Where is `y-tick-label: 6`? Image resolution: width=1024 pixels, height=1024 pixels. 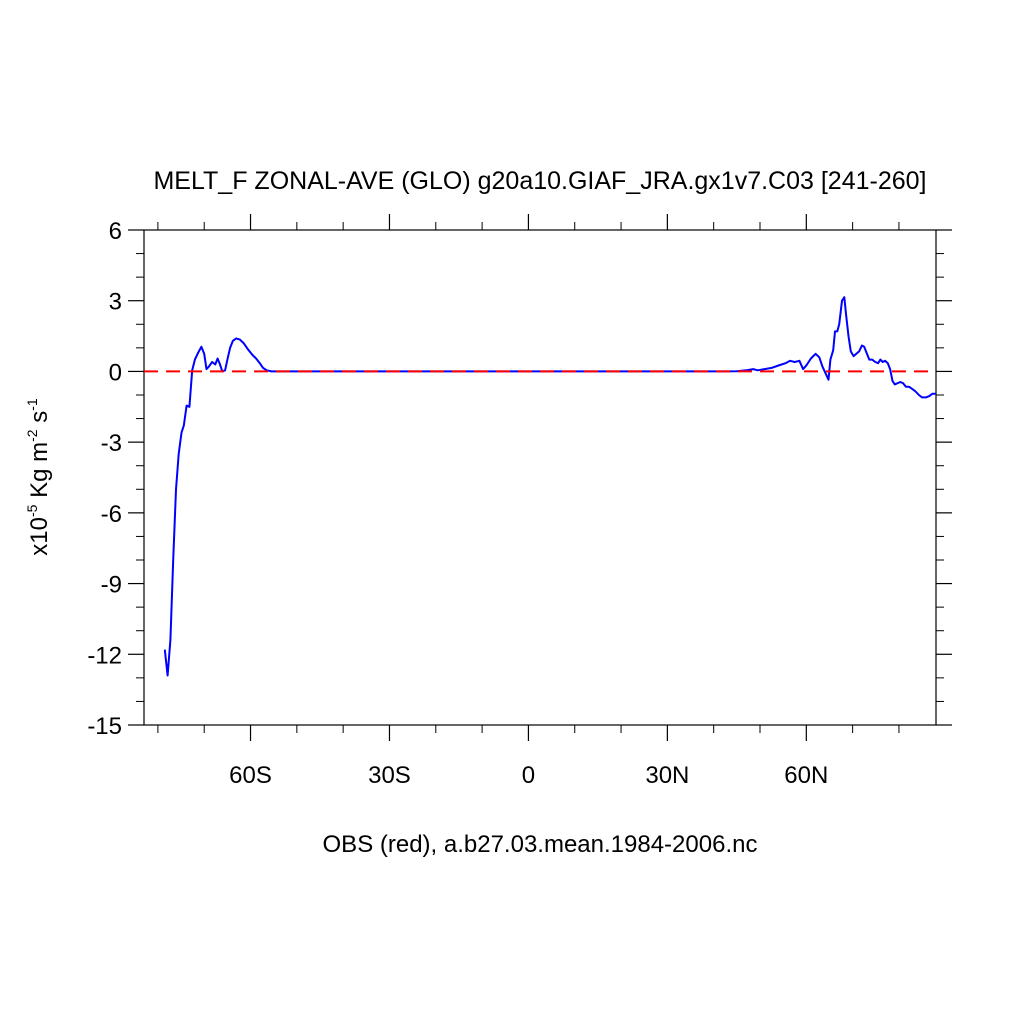
y-tick-label: 6 is located at coordinates (115, 231).